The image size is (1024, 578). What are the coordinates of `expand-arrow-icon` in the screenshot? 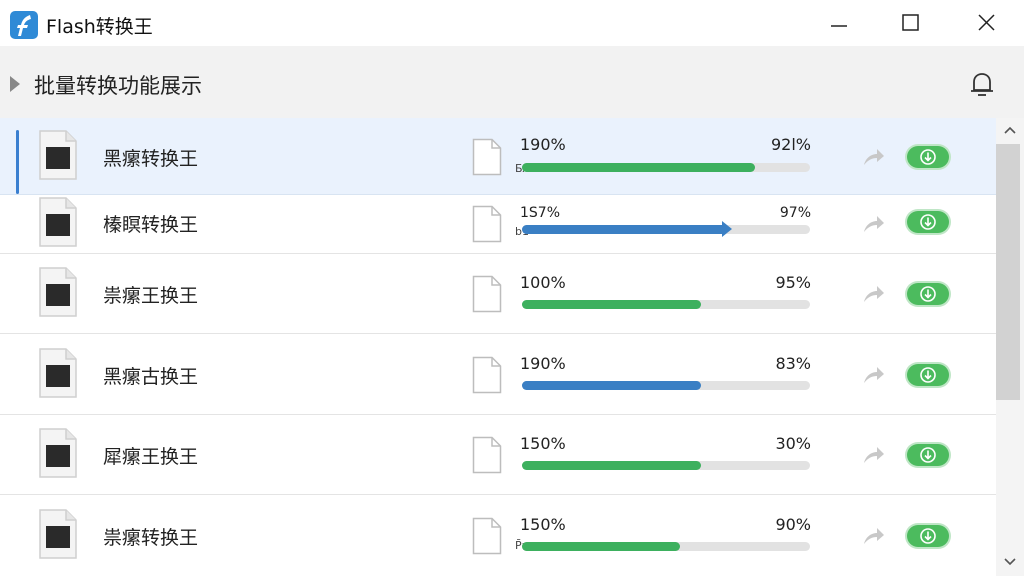 It's located at (15, 84).